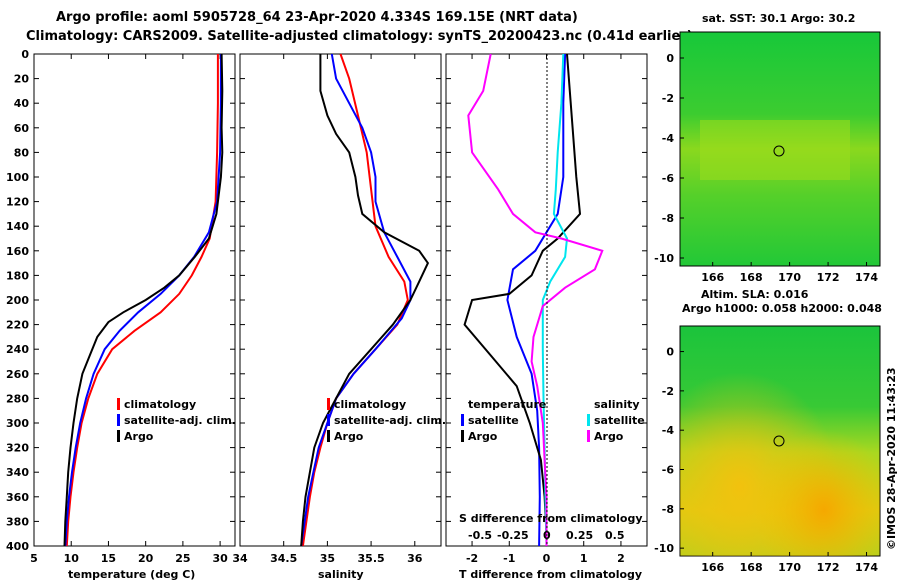 The width and height of the screenshot is (900, 580). I want to click on difference-series-salinity-argo, so click(535, 299).